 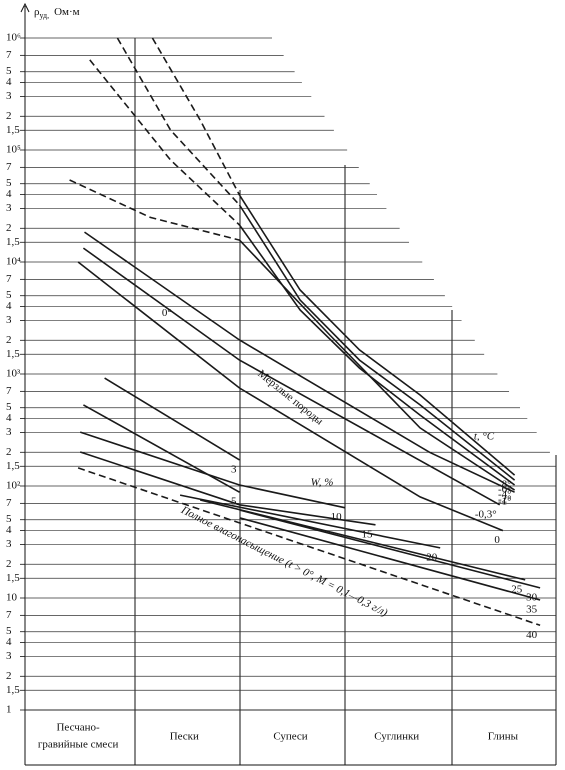 I want to click on curve-label: 3, so click(x=234, y=469).